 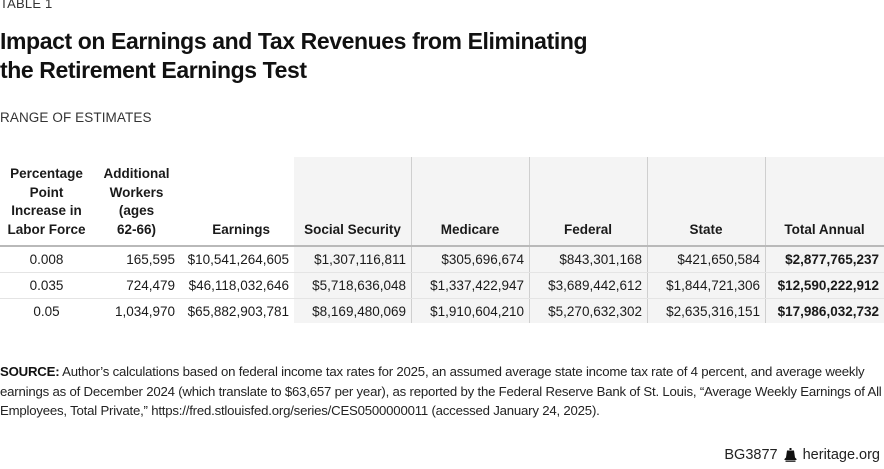 What do you see at coordinates (153, 70) in the screenshot?
I see `title-line-2: the Retirement Earnings Test` at bounding box center [153, 70].